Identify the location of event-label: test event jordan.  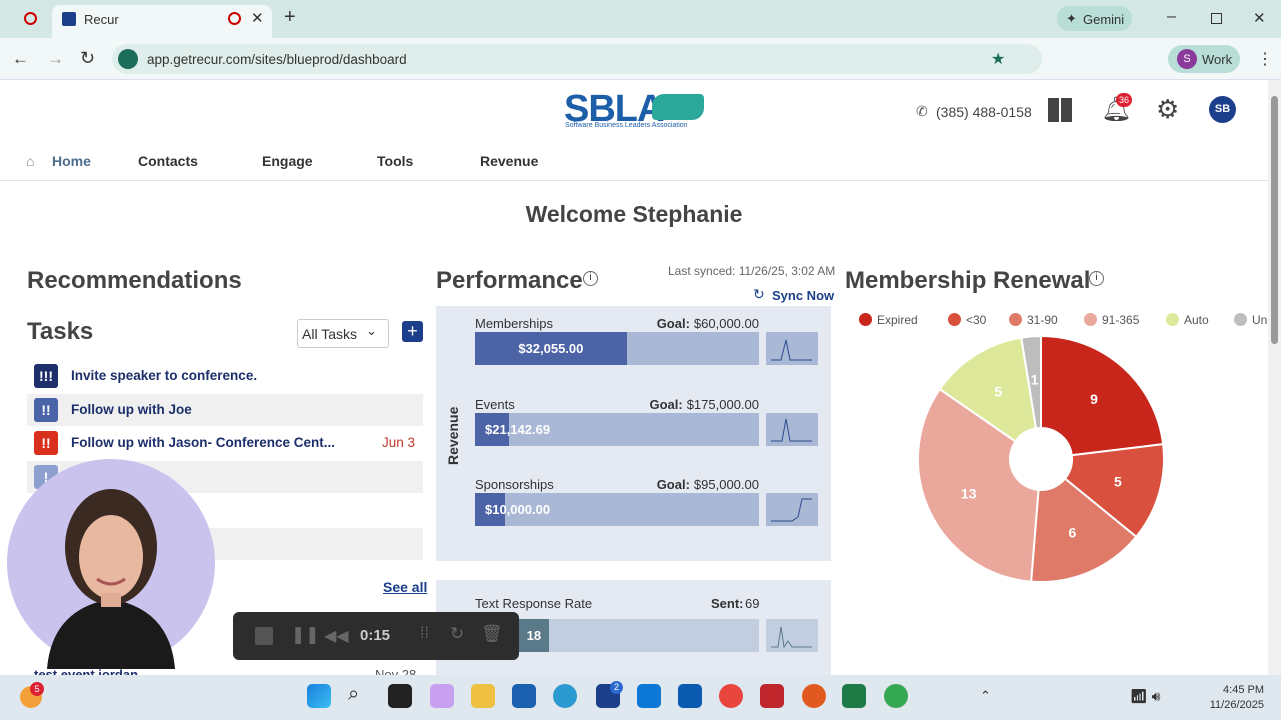
(86, 671).